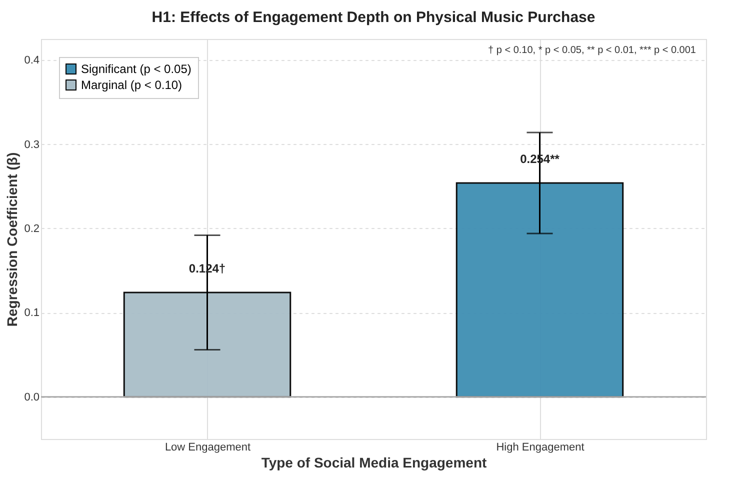  I want to click on x-axis-title: Type of Social Media Engagement, so click(374, 462).